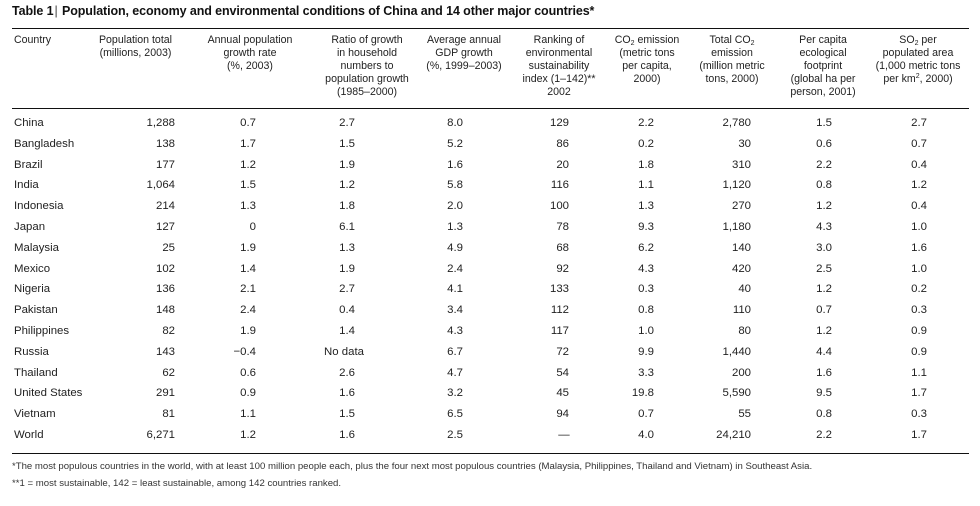 Image resolution: width=980 pixels, height=506 pixels. I want to click on cell-co2-per-capita: 9.9, so click(646, 351).